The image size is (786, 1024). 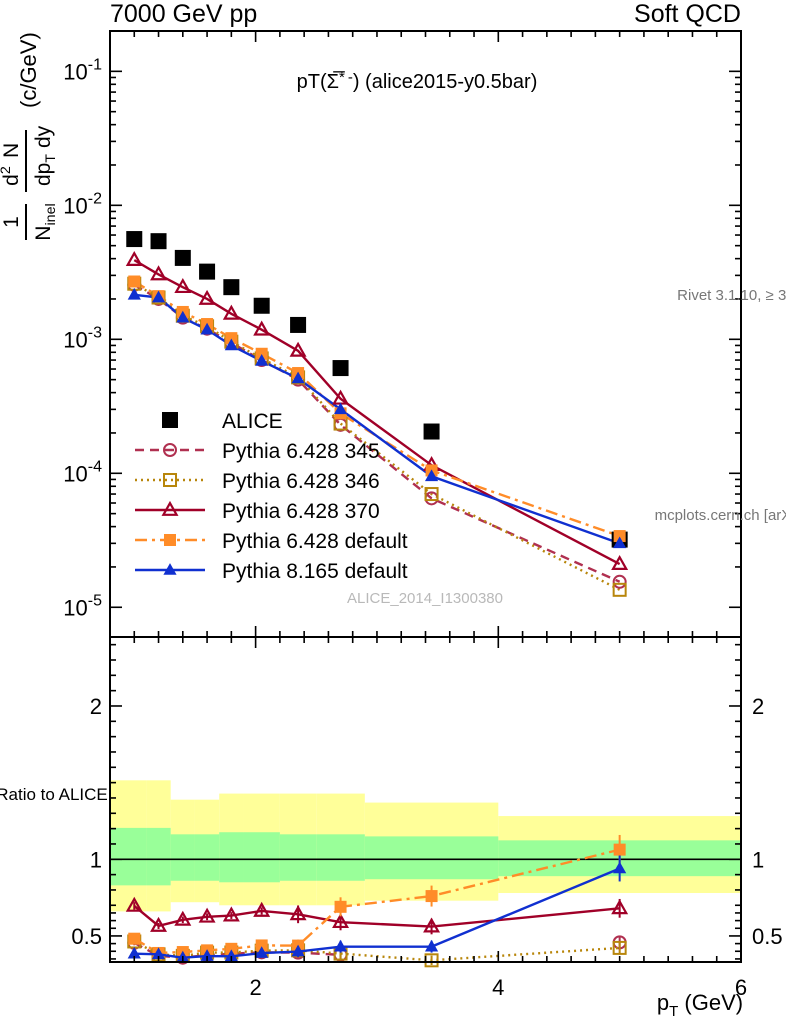 I want to click on header-left-energy: 7000 GeV pp, so click(x=183, y=14).